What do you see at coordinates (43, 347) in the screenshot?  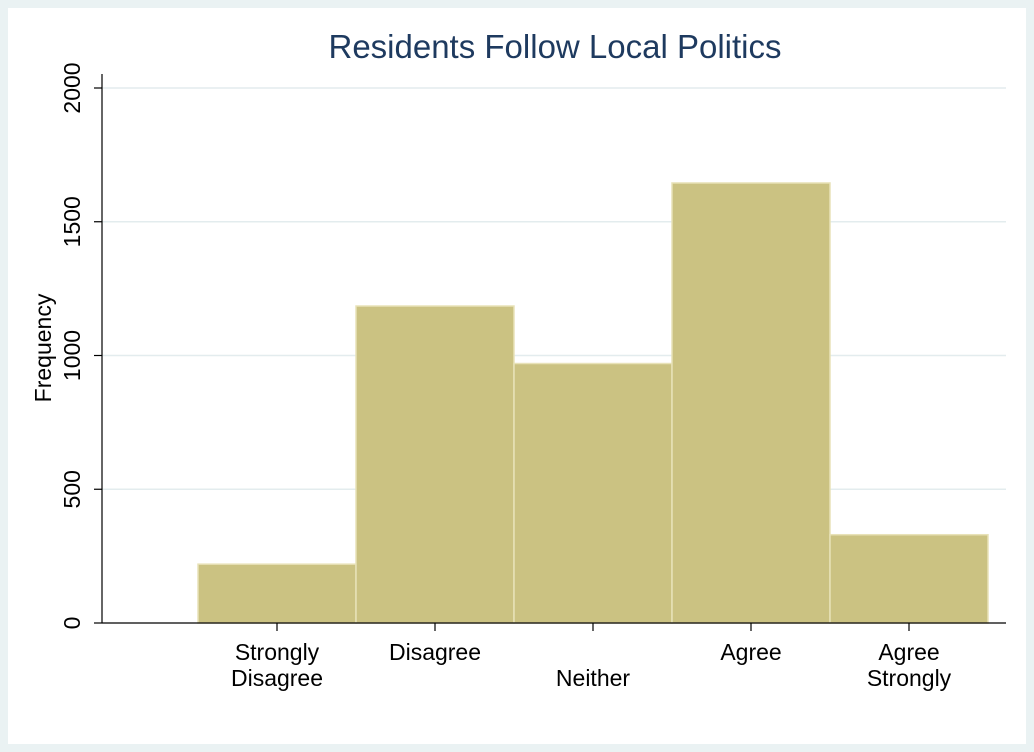 I see `y-axis-label: Frequency` at bounding box center [43, 347].